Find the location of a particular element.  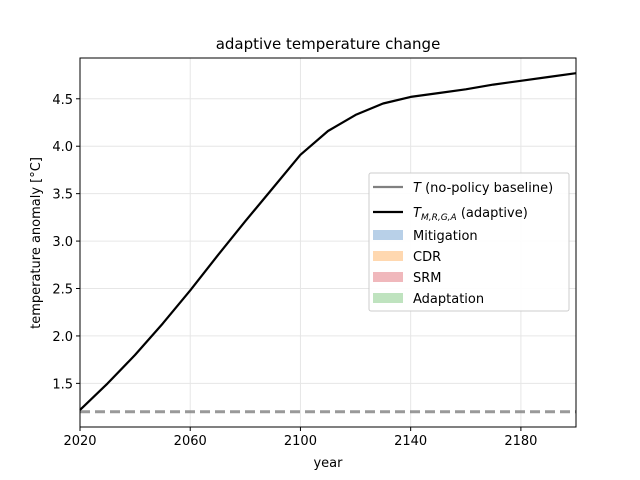

x-tick-label: 2060 is located at coordinates (190, 441).